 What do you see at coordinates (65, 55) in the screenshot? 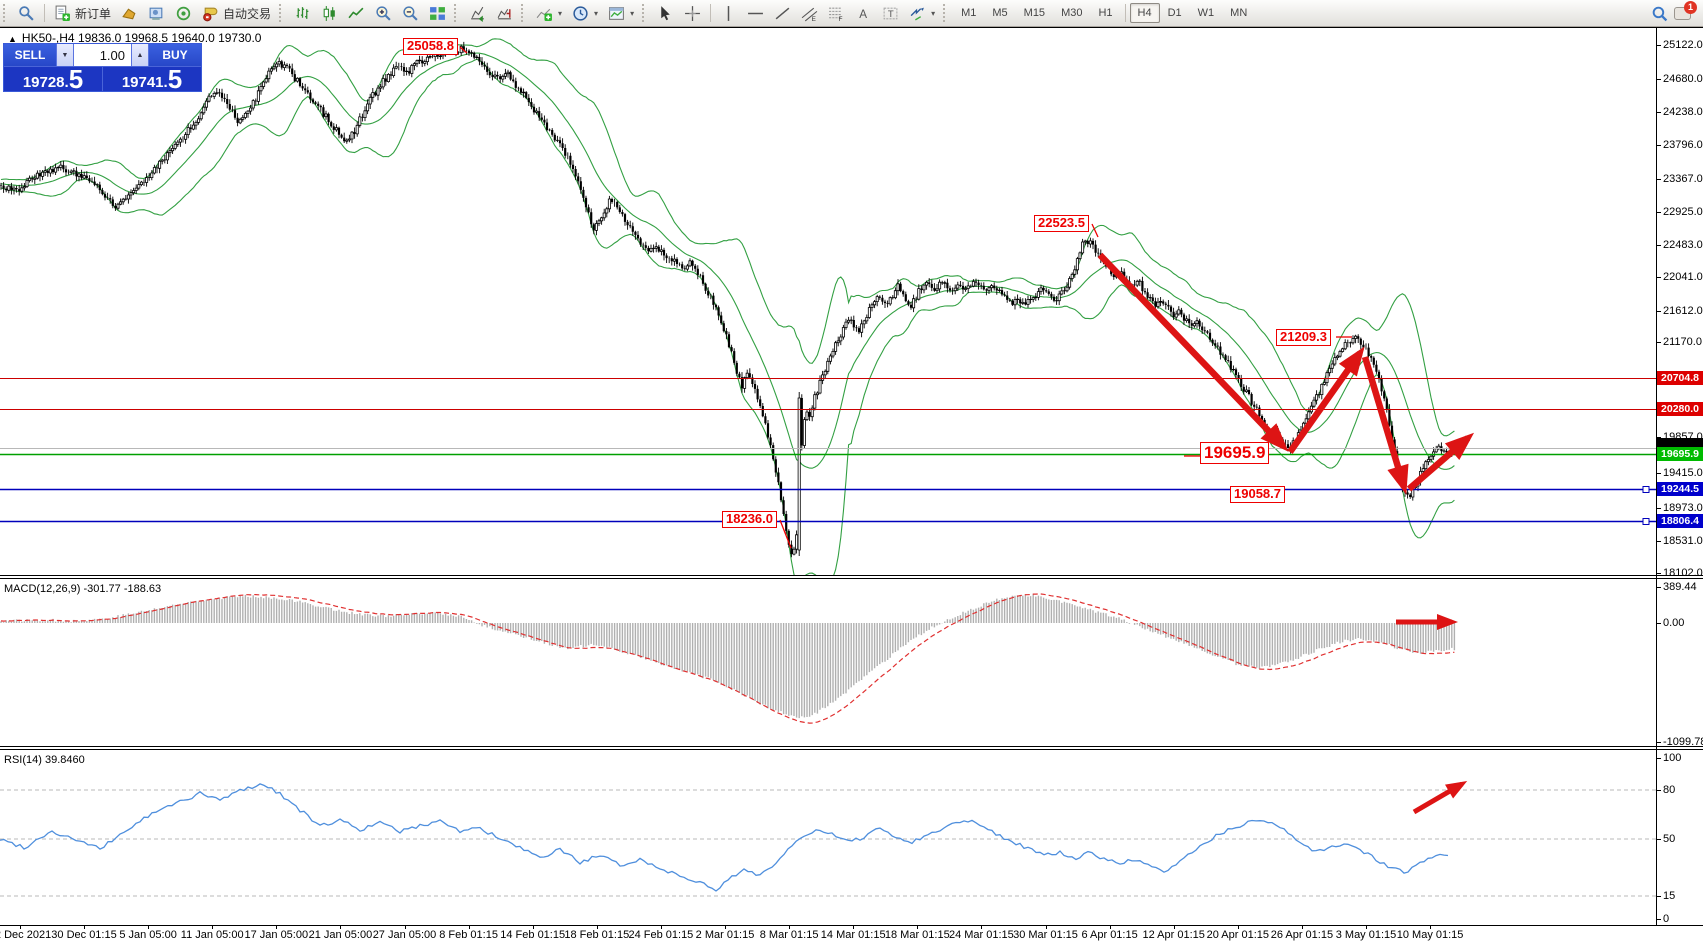
I see `volume-step-down-button: ▼` at bounding box center [65, 55].